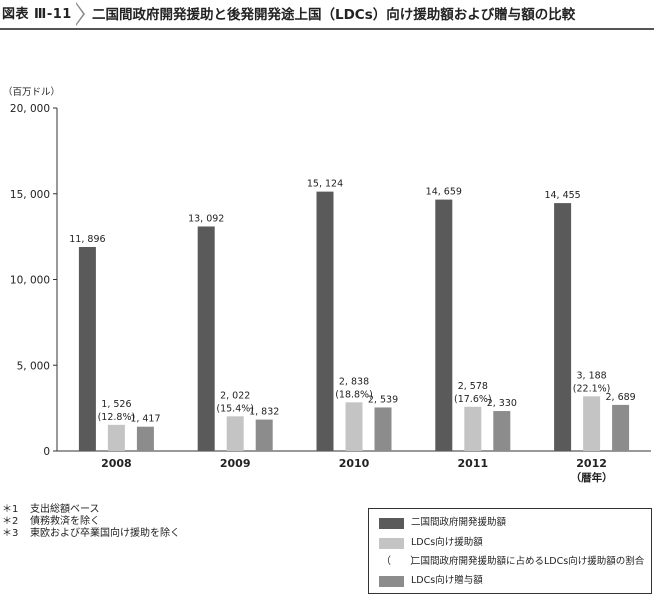 This screenshot has height=596, width=654. I want to click on x-tick-label: 2009, so click(235, 463).